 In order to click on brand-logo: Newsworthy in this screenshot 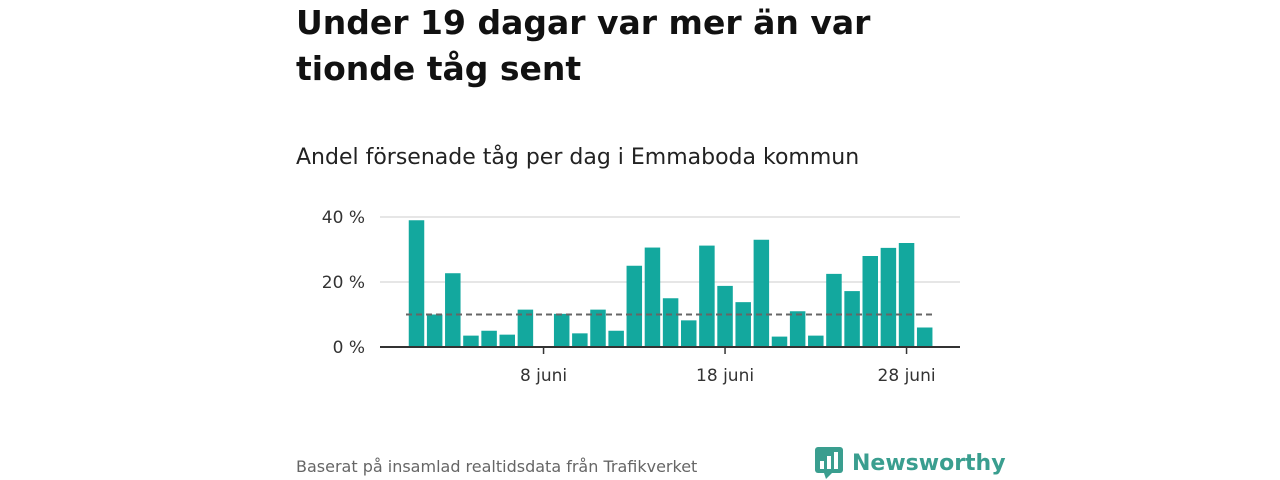, I will do `click(910, 463)`.